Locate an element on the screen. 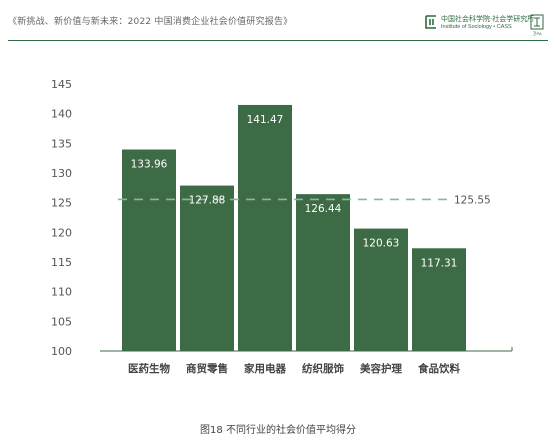 This screenshot has width=556, height=445. bar-value-label: 133.96 is located at coordinates (149, 165).